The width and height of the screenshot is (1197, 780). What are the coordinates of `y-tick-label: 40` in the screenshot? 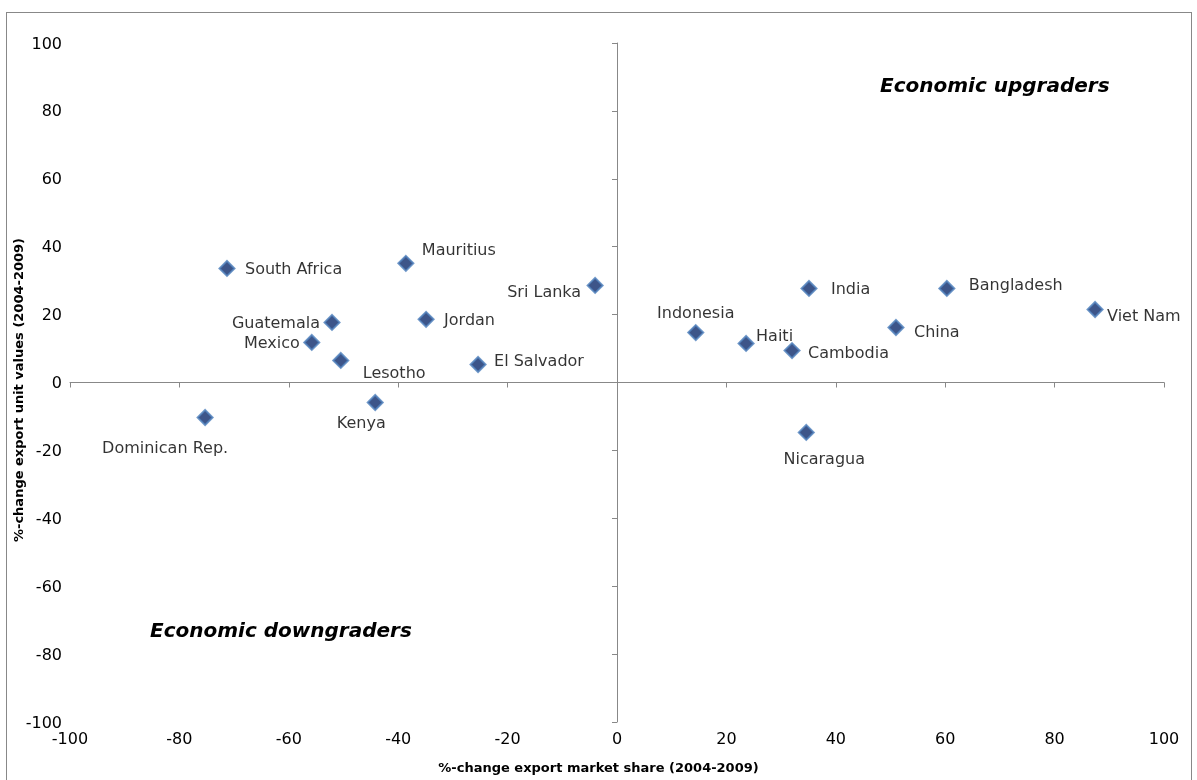 It's located at (51, 247).